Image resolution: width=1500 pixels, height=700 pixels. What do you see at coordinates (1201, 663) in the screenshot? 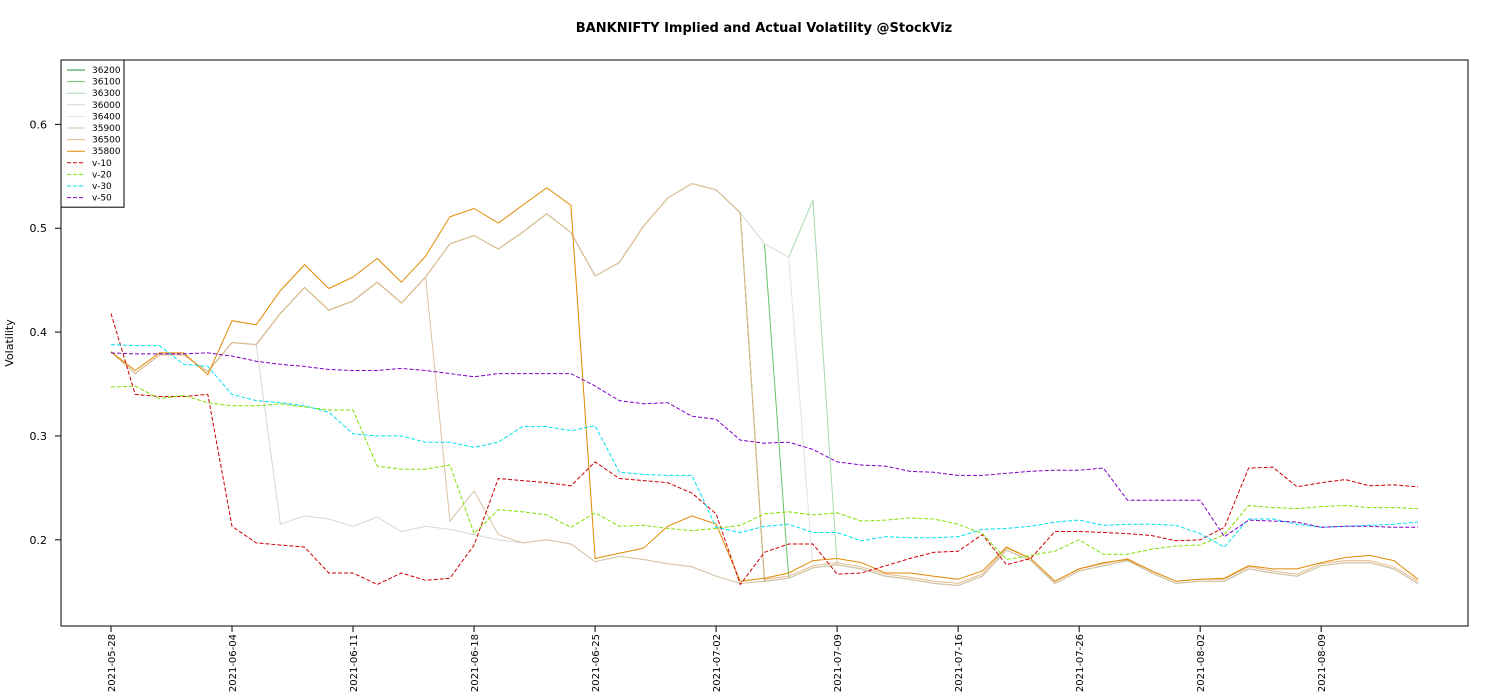
I see `x-tick-label: 2021-08-02` at bounding box center [1201, 663].